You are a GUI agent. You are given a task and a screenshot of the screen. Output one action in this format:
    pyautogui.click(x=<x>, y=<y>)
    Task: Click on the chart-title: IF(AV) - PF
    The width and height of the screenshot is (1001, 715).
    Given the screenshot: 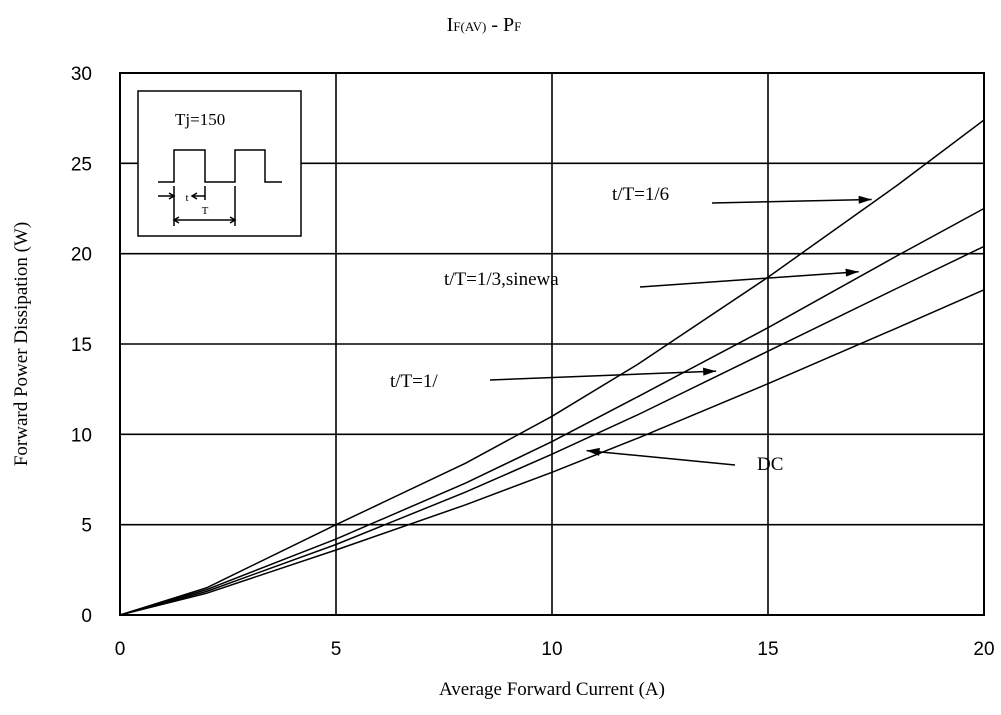 What is the action you would take?
    pyautogui.click(x=484, y=25)
    